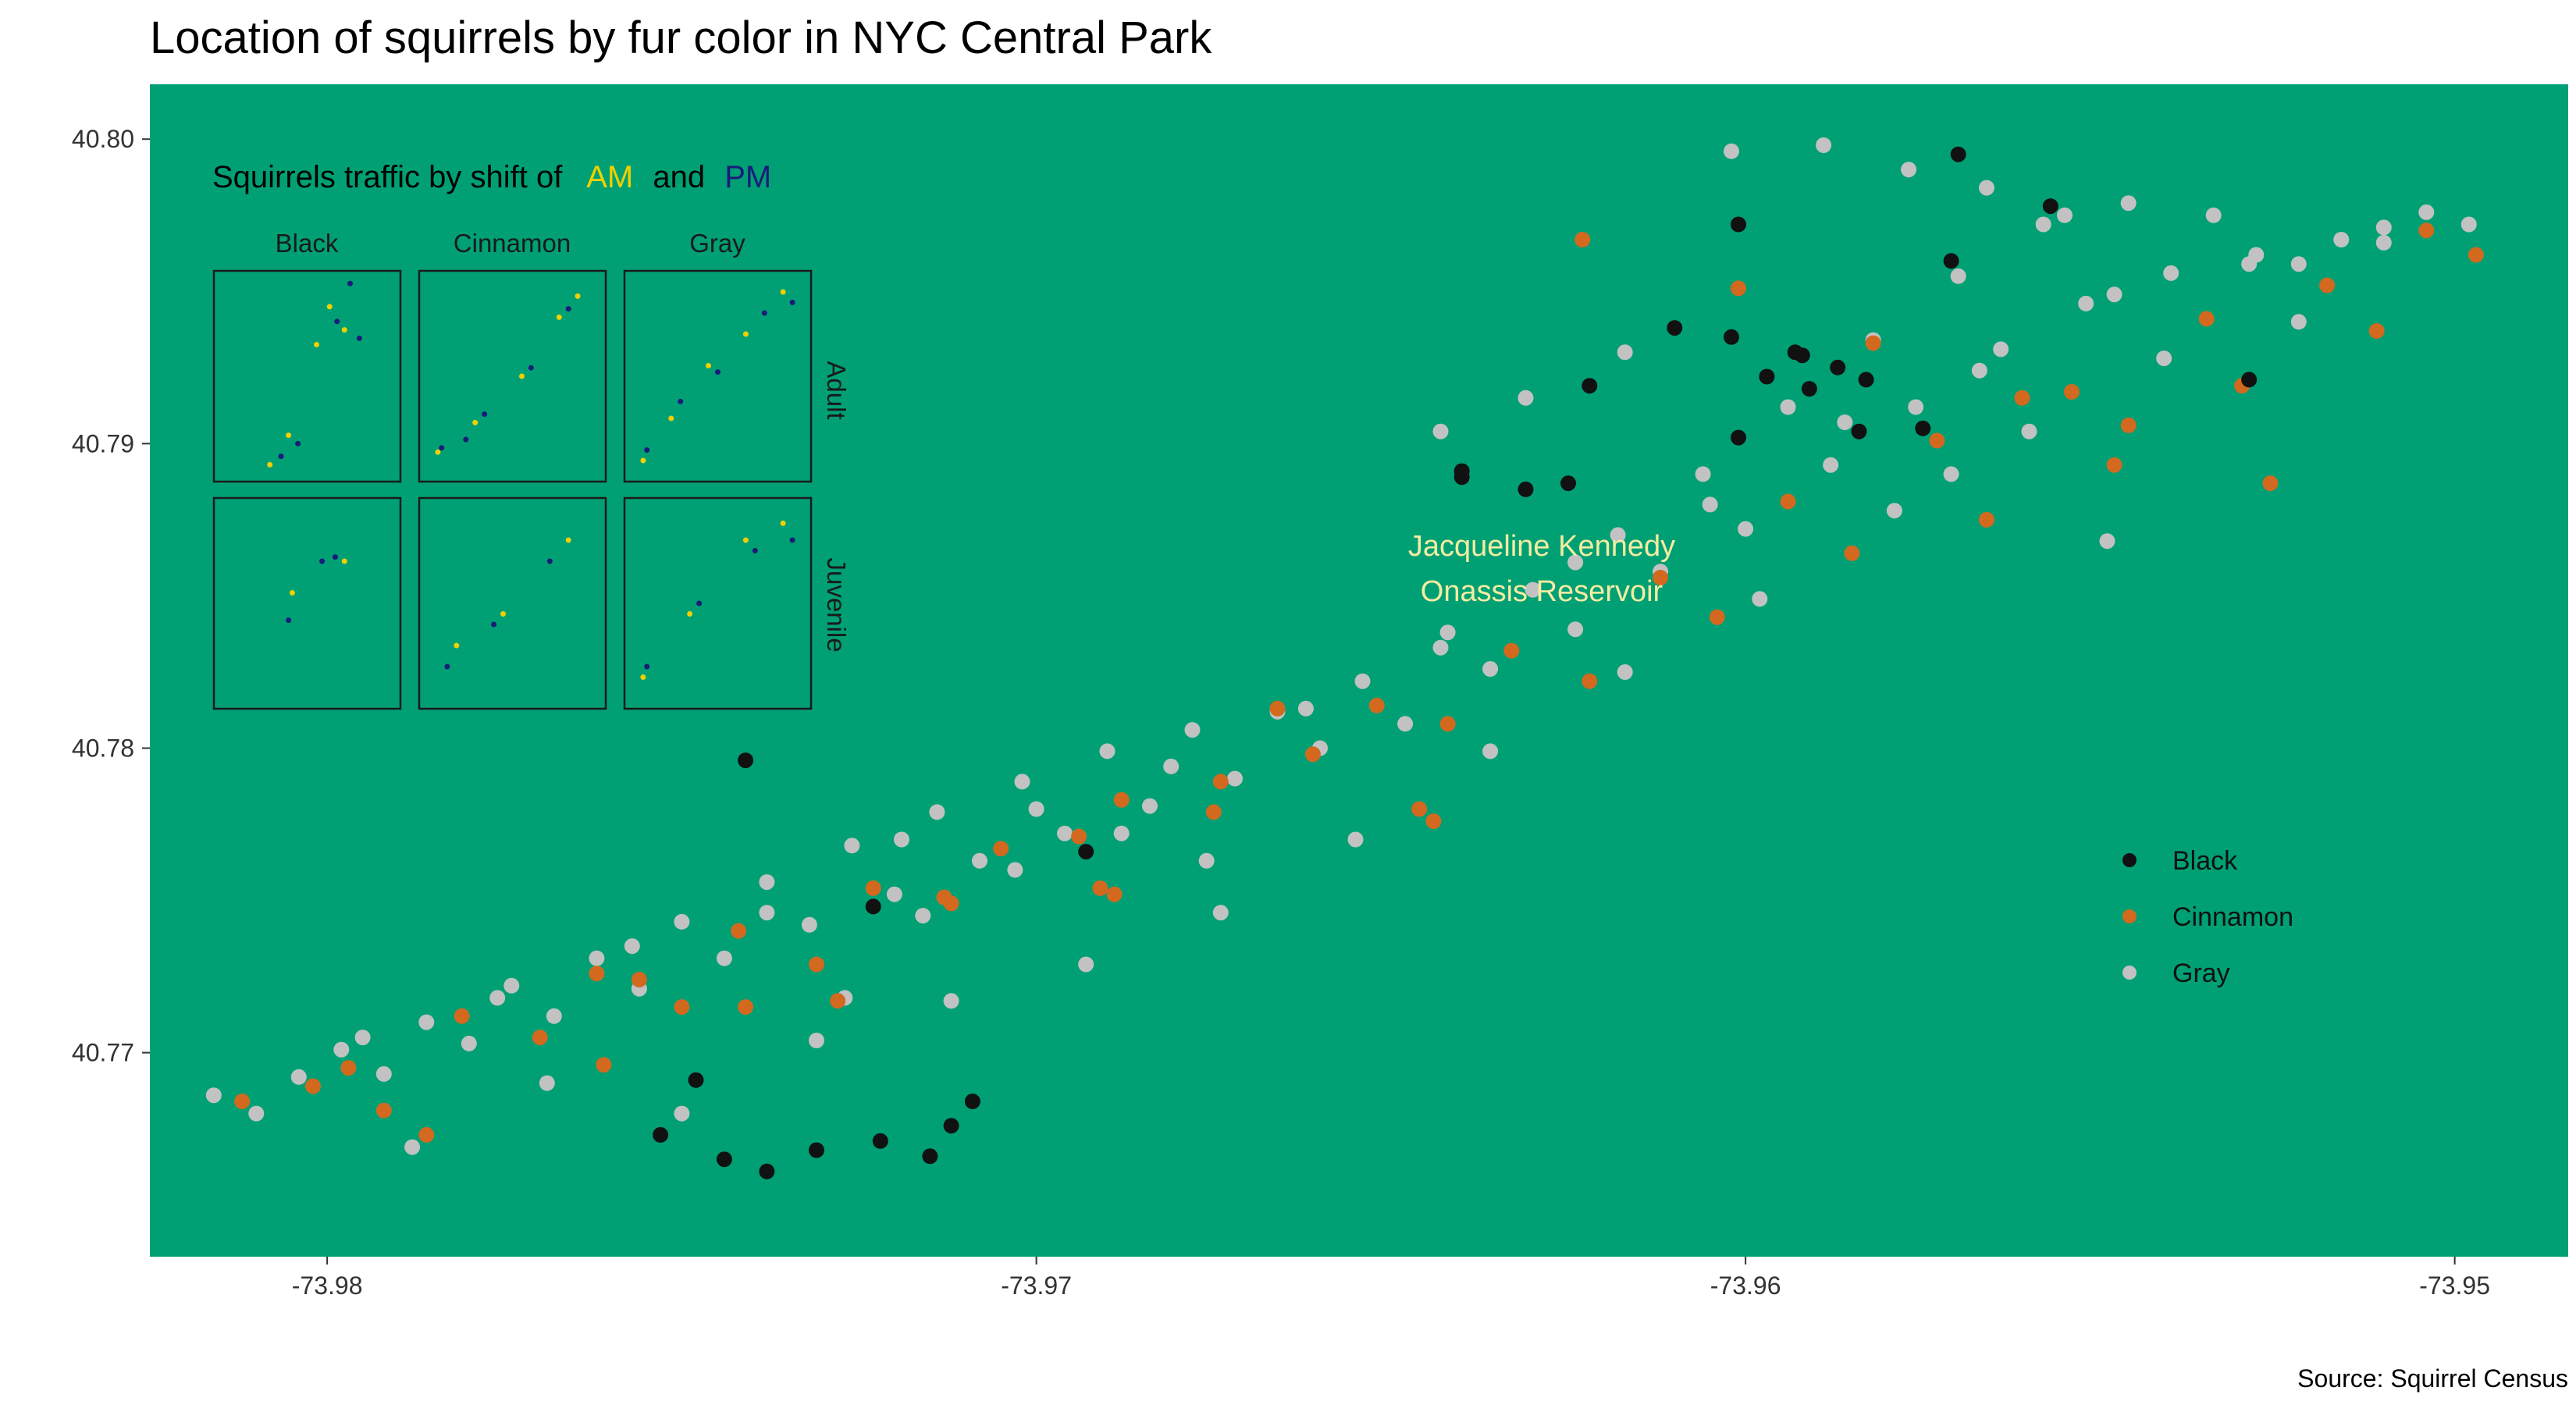 The image size is (2576, 1405). I want to click on legend-key-gray, so click(2129, 973).